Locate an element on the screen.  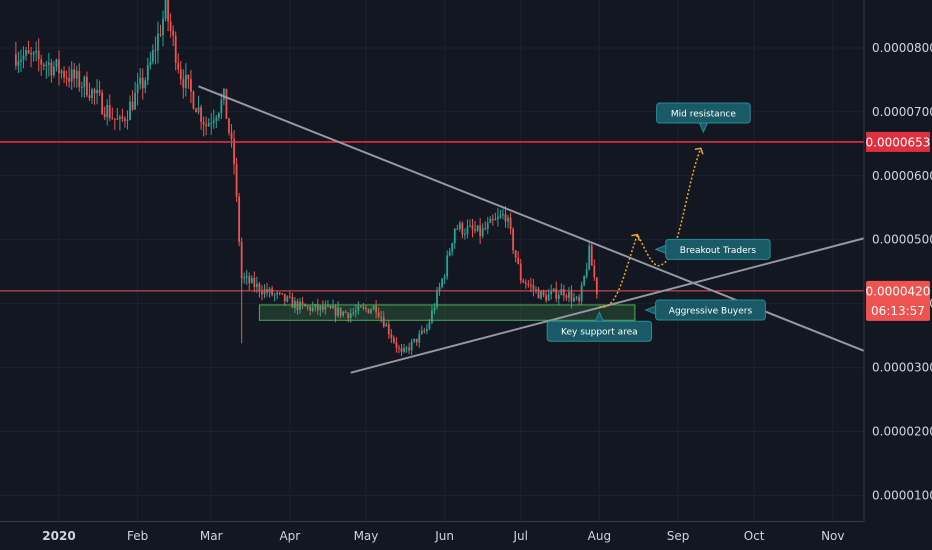
annotation-1: Breakout Traders is located at coordinates (712, 249).